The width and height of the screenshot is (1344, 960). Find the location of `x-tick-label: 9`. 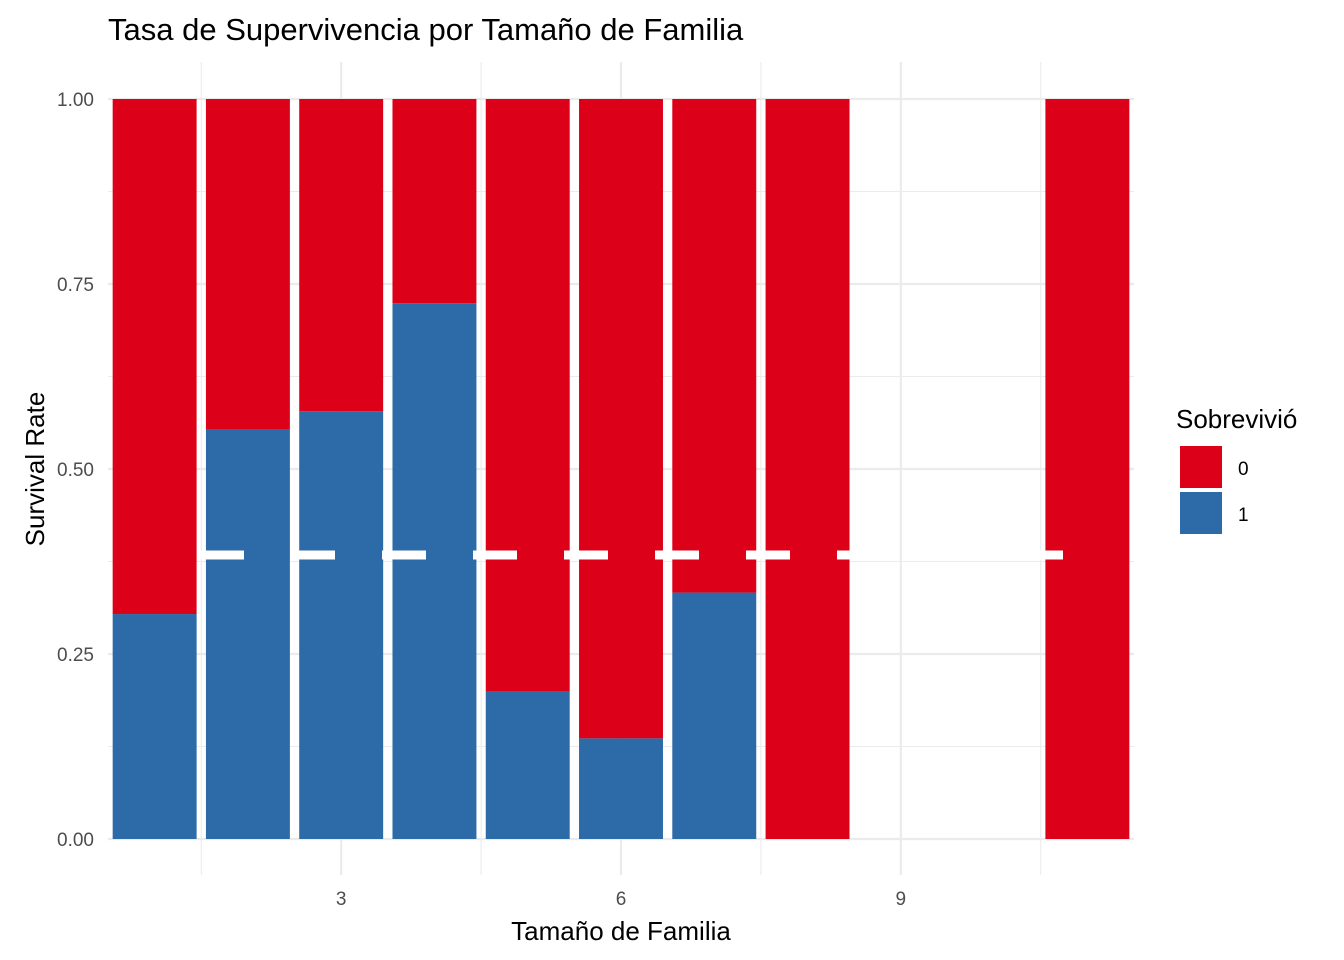

x-tick-label: 9 is located at coordinates (901, 899).